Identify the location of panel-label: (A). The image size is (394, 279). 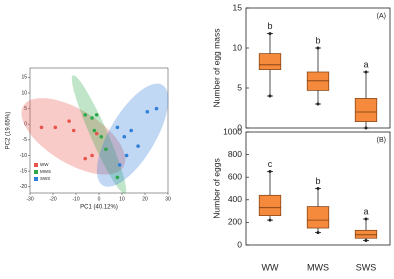
(381, 16).